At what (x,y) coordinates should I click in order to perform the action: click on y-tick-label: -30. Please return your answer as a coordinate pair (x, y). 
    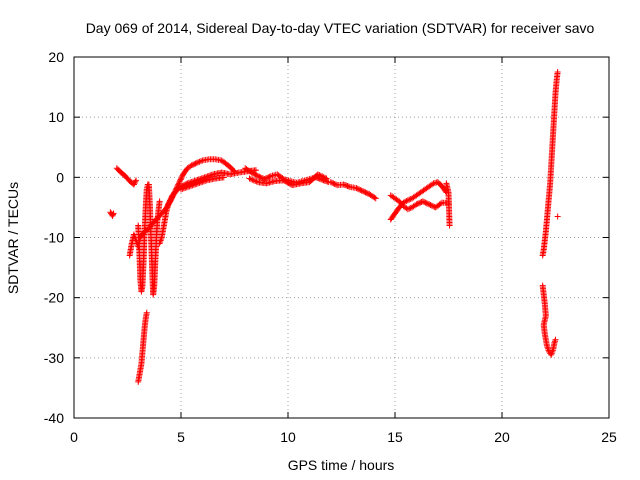
    Looking at the image, I should click on (54, 358).